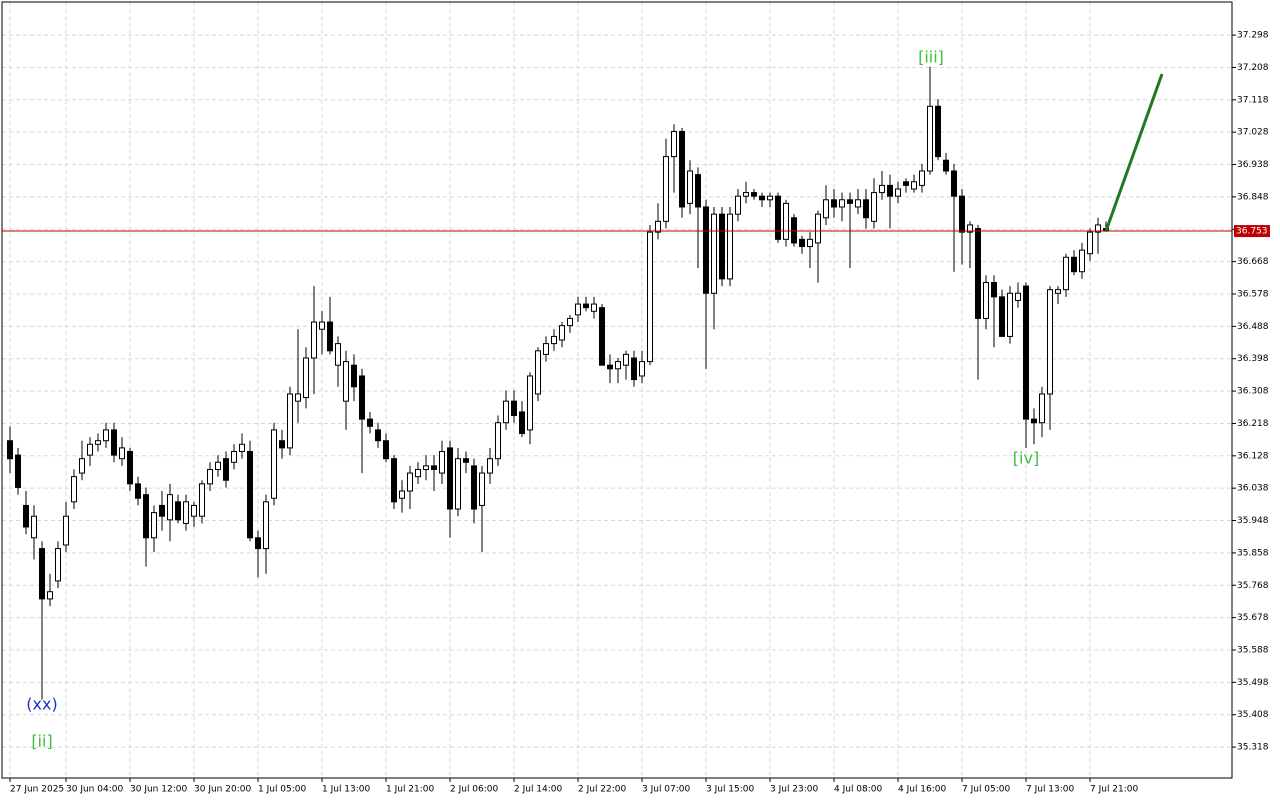 This screenshot has width=1280, height=800. I want to click on y-tick-label: 36.038, so click(1253, 489).